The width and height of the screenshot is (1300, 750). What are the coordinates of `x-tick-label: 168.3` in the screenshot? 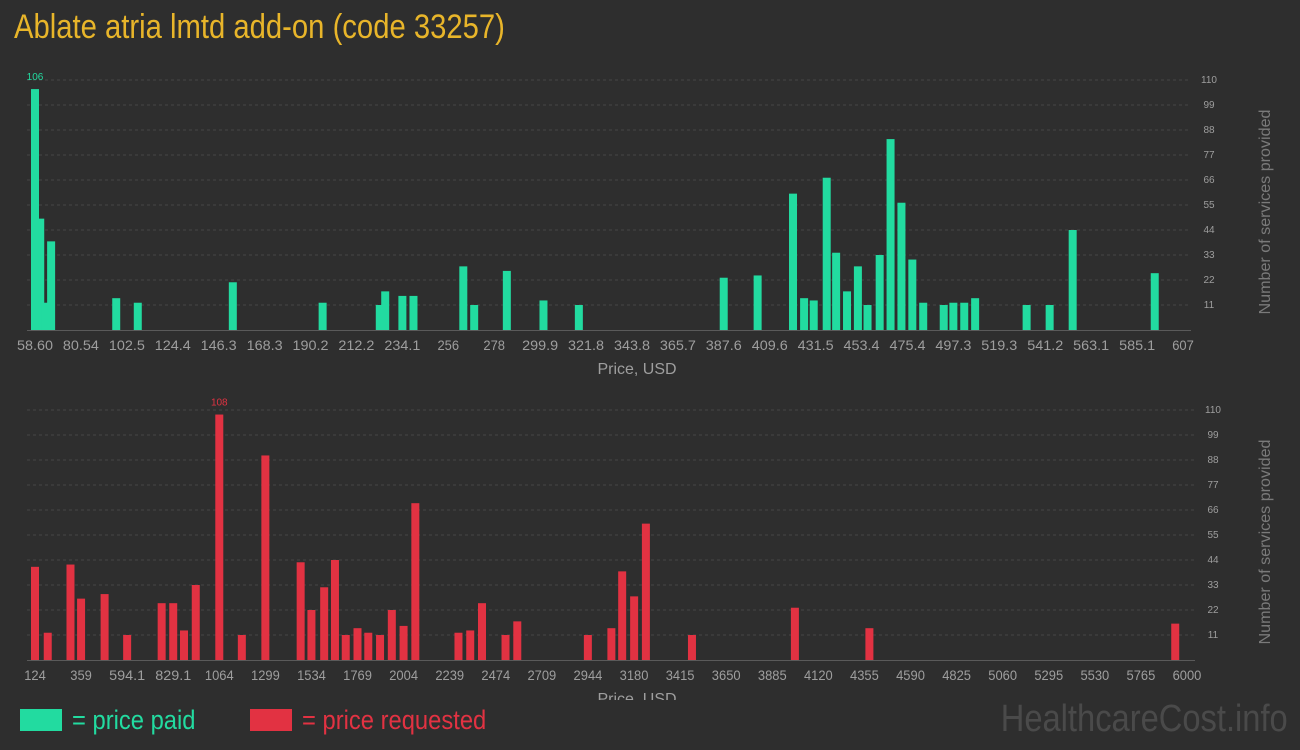 It's located at (265, 345).